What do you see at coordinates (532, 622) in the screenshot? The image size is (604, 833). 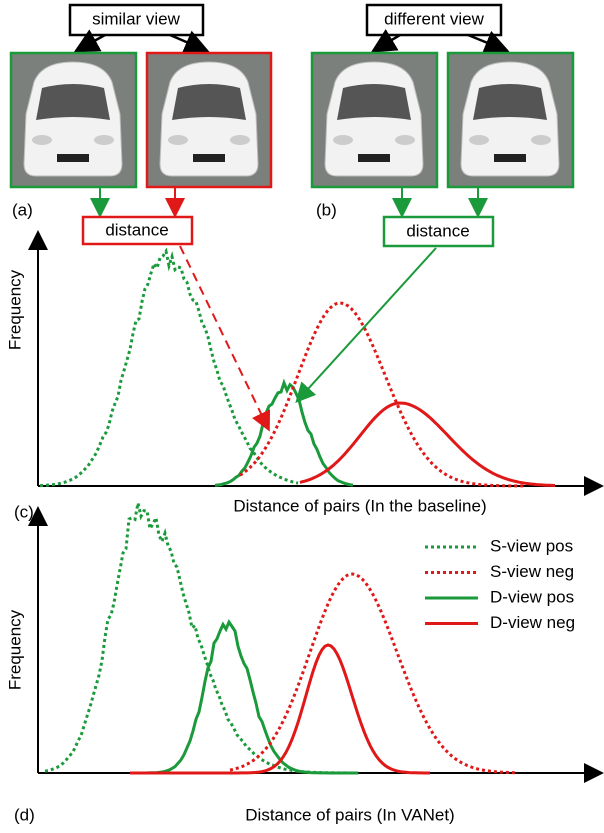 I see `legend-label: D-view neg` at bounding box center [532, 622].